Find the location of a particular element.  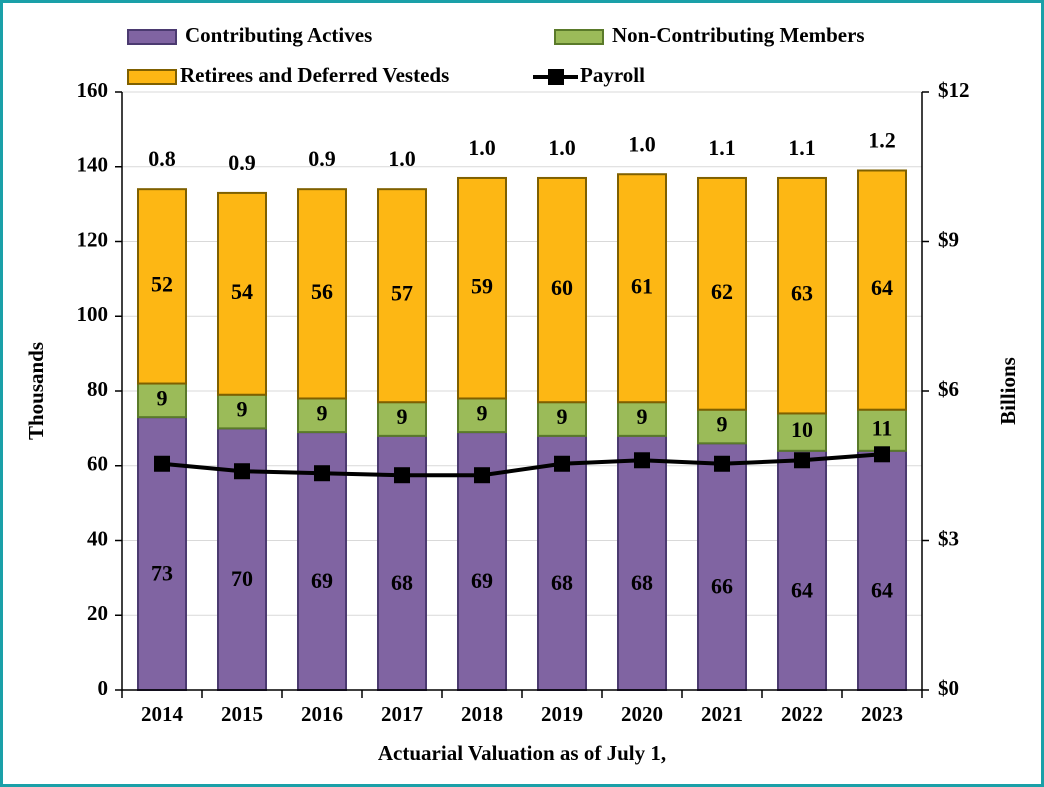

x-tick-label: 2021 is located at coordinates (722, 714).